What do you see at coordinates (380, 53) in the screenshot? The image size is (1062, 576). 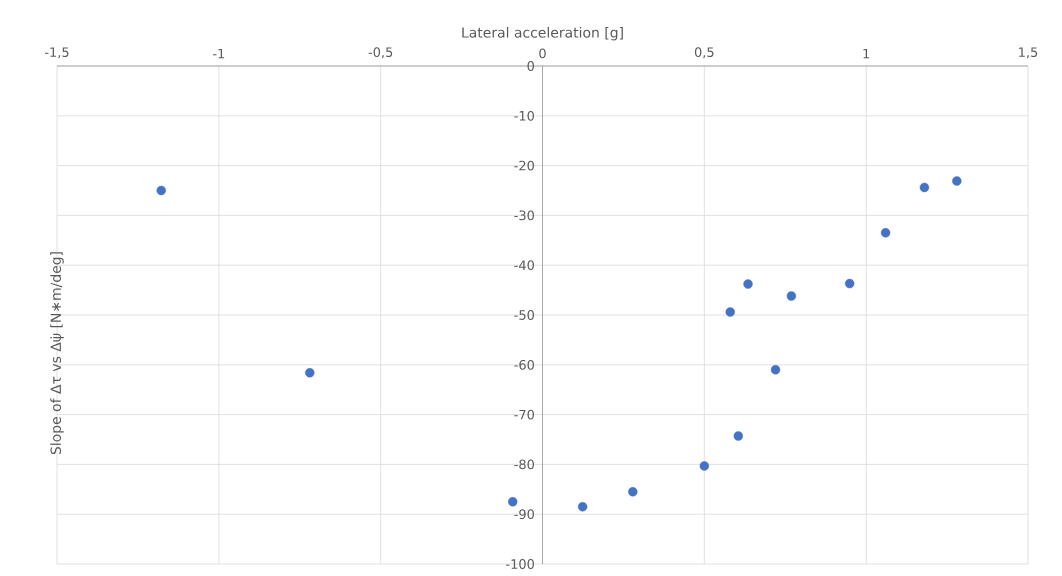 I see `x-tick-label: -0,5` at bounding box center [380, 53].